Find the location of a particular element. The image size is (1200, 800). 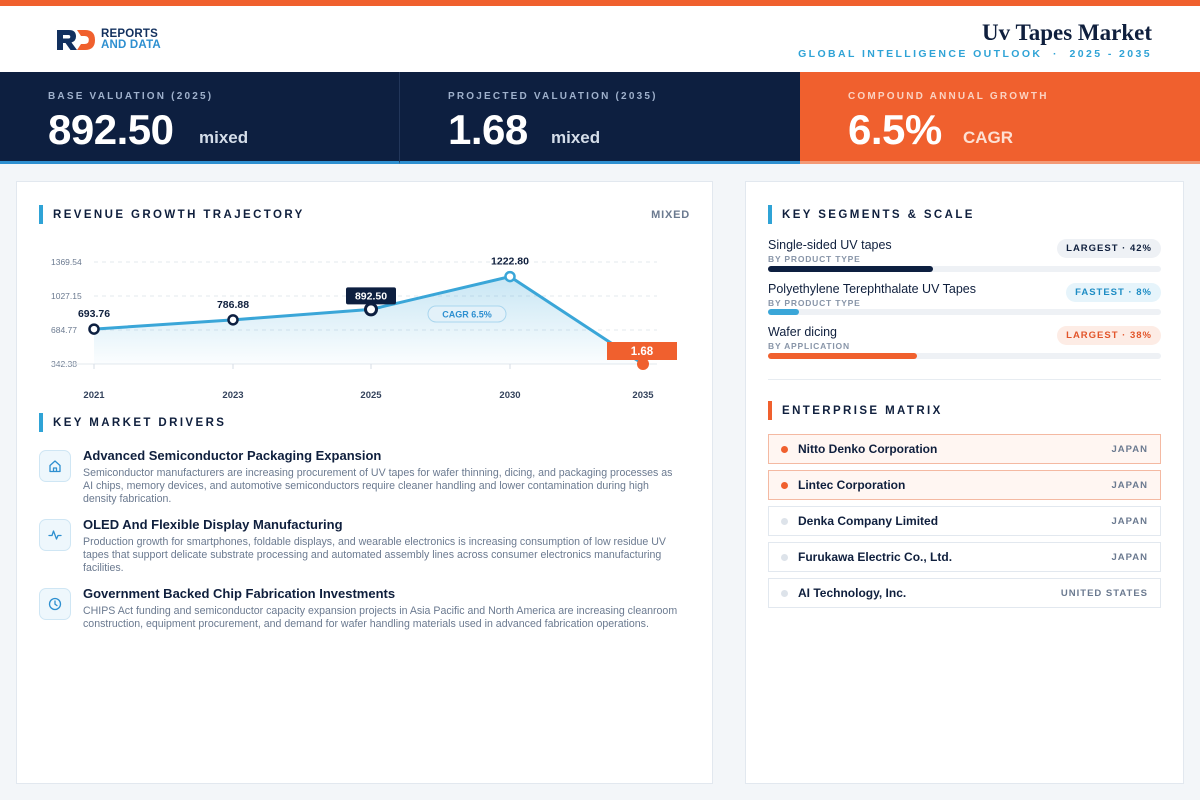

segment-badge: LARGEST · 42% is located at coordinates (1109, 248).